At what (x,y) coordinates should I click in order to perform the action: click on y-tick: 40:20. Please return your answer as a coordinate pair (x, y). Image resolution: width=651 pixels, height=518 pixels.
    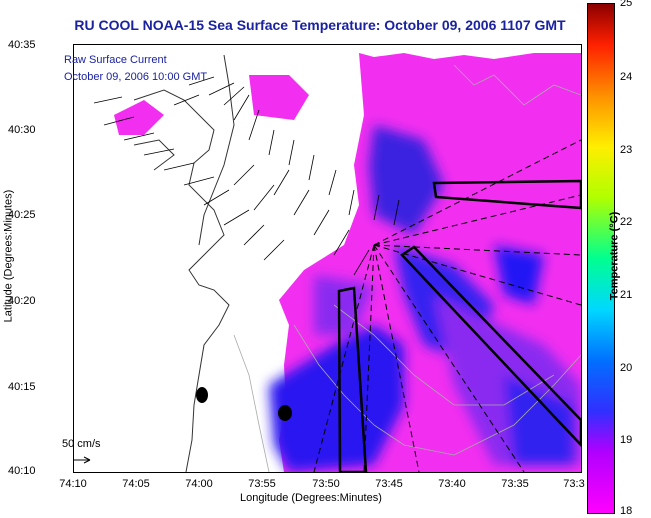
    Looking at the image, I should click on (22, 301).